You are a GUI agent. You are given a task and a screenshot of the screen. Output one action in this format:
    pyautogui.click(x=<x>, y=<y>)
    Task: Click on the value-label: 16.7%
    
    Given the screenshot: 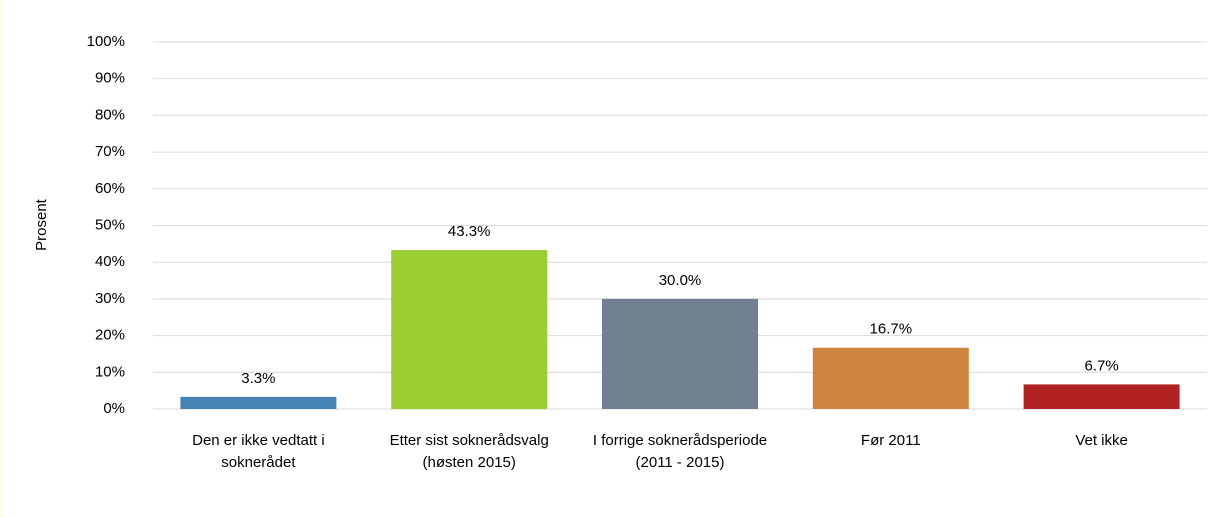 What is the action you would take?
    pyautogui.click(x=891, y=329)
    